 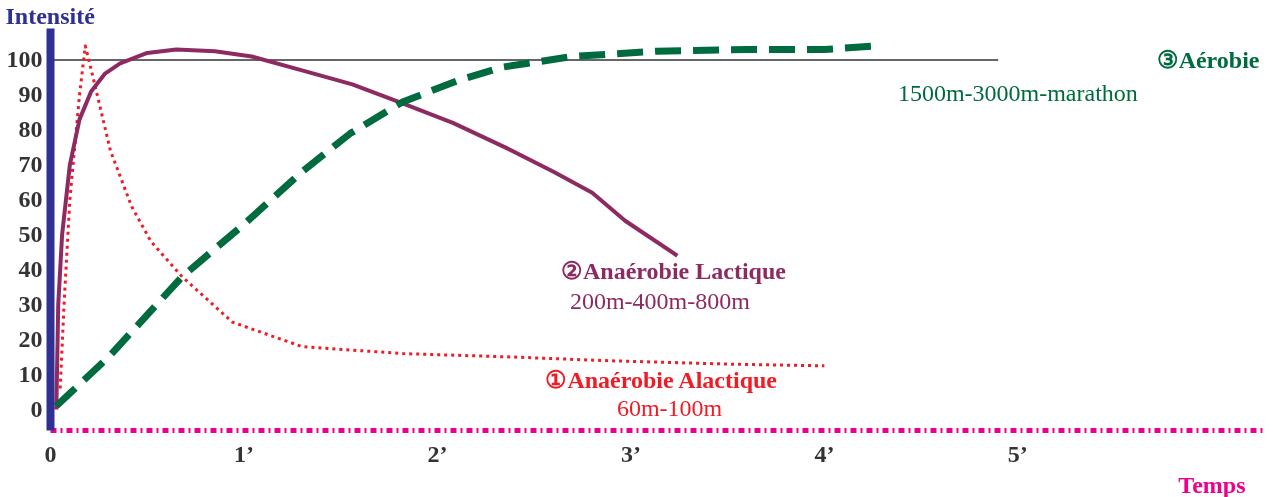 I want to click on y-tick-label: 70, so click(x=30, y=164).